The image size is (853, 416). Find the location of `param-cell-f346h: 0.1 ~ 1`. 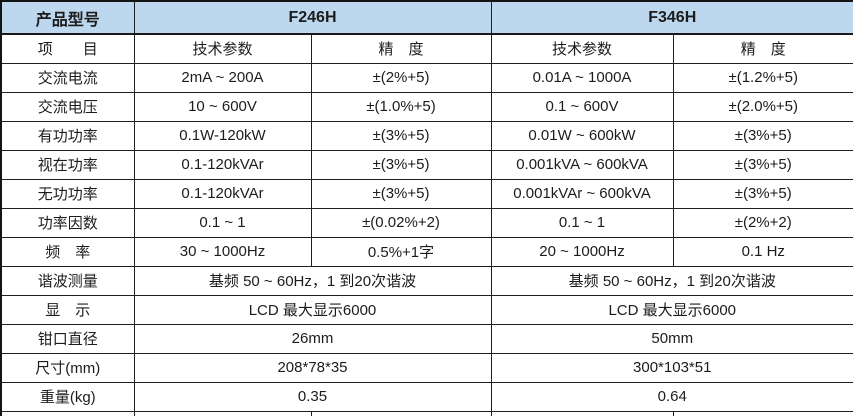

param-cell-f346h: 0.1 ~ 1 is located at coordinates (582, 222).